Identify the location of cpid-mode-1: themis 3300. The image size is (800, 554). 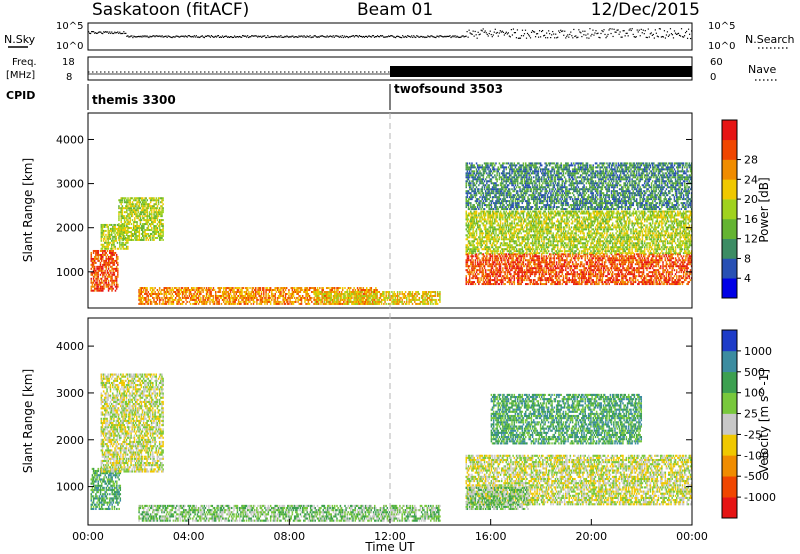
(134, 100).